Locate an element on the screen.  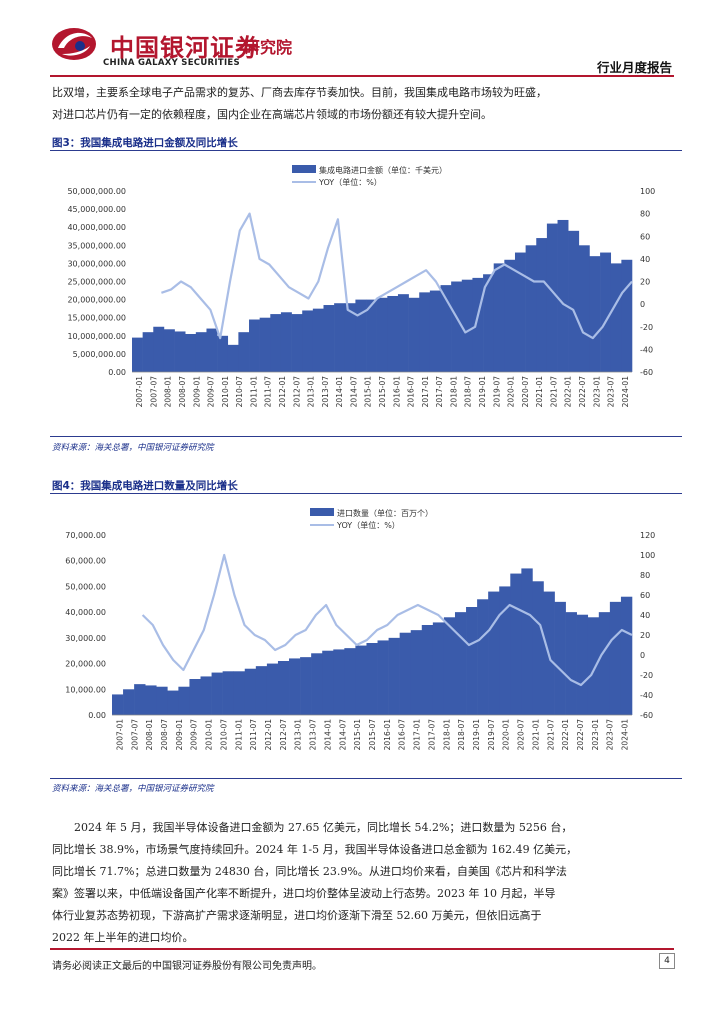
y-right-tick-label: -20 is located at coordinates (646, 327).